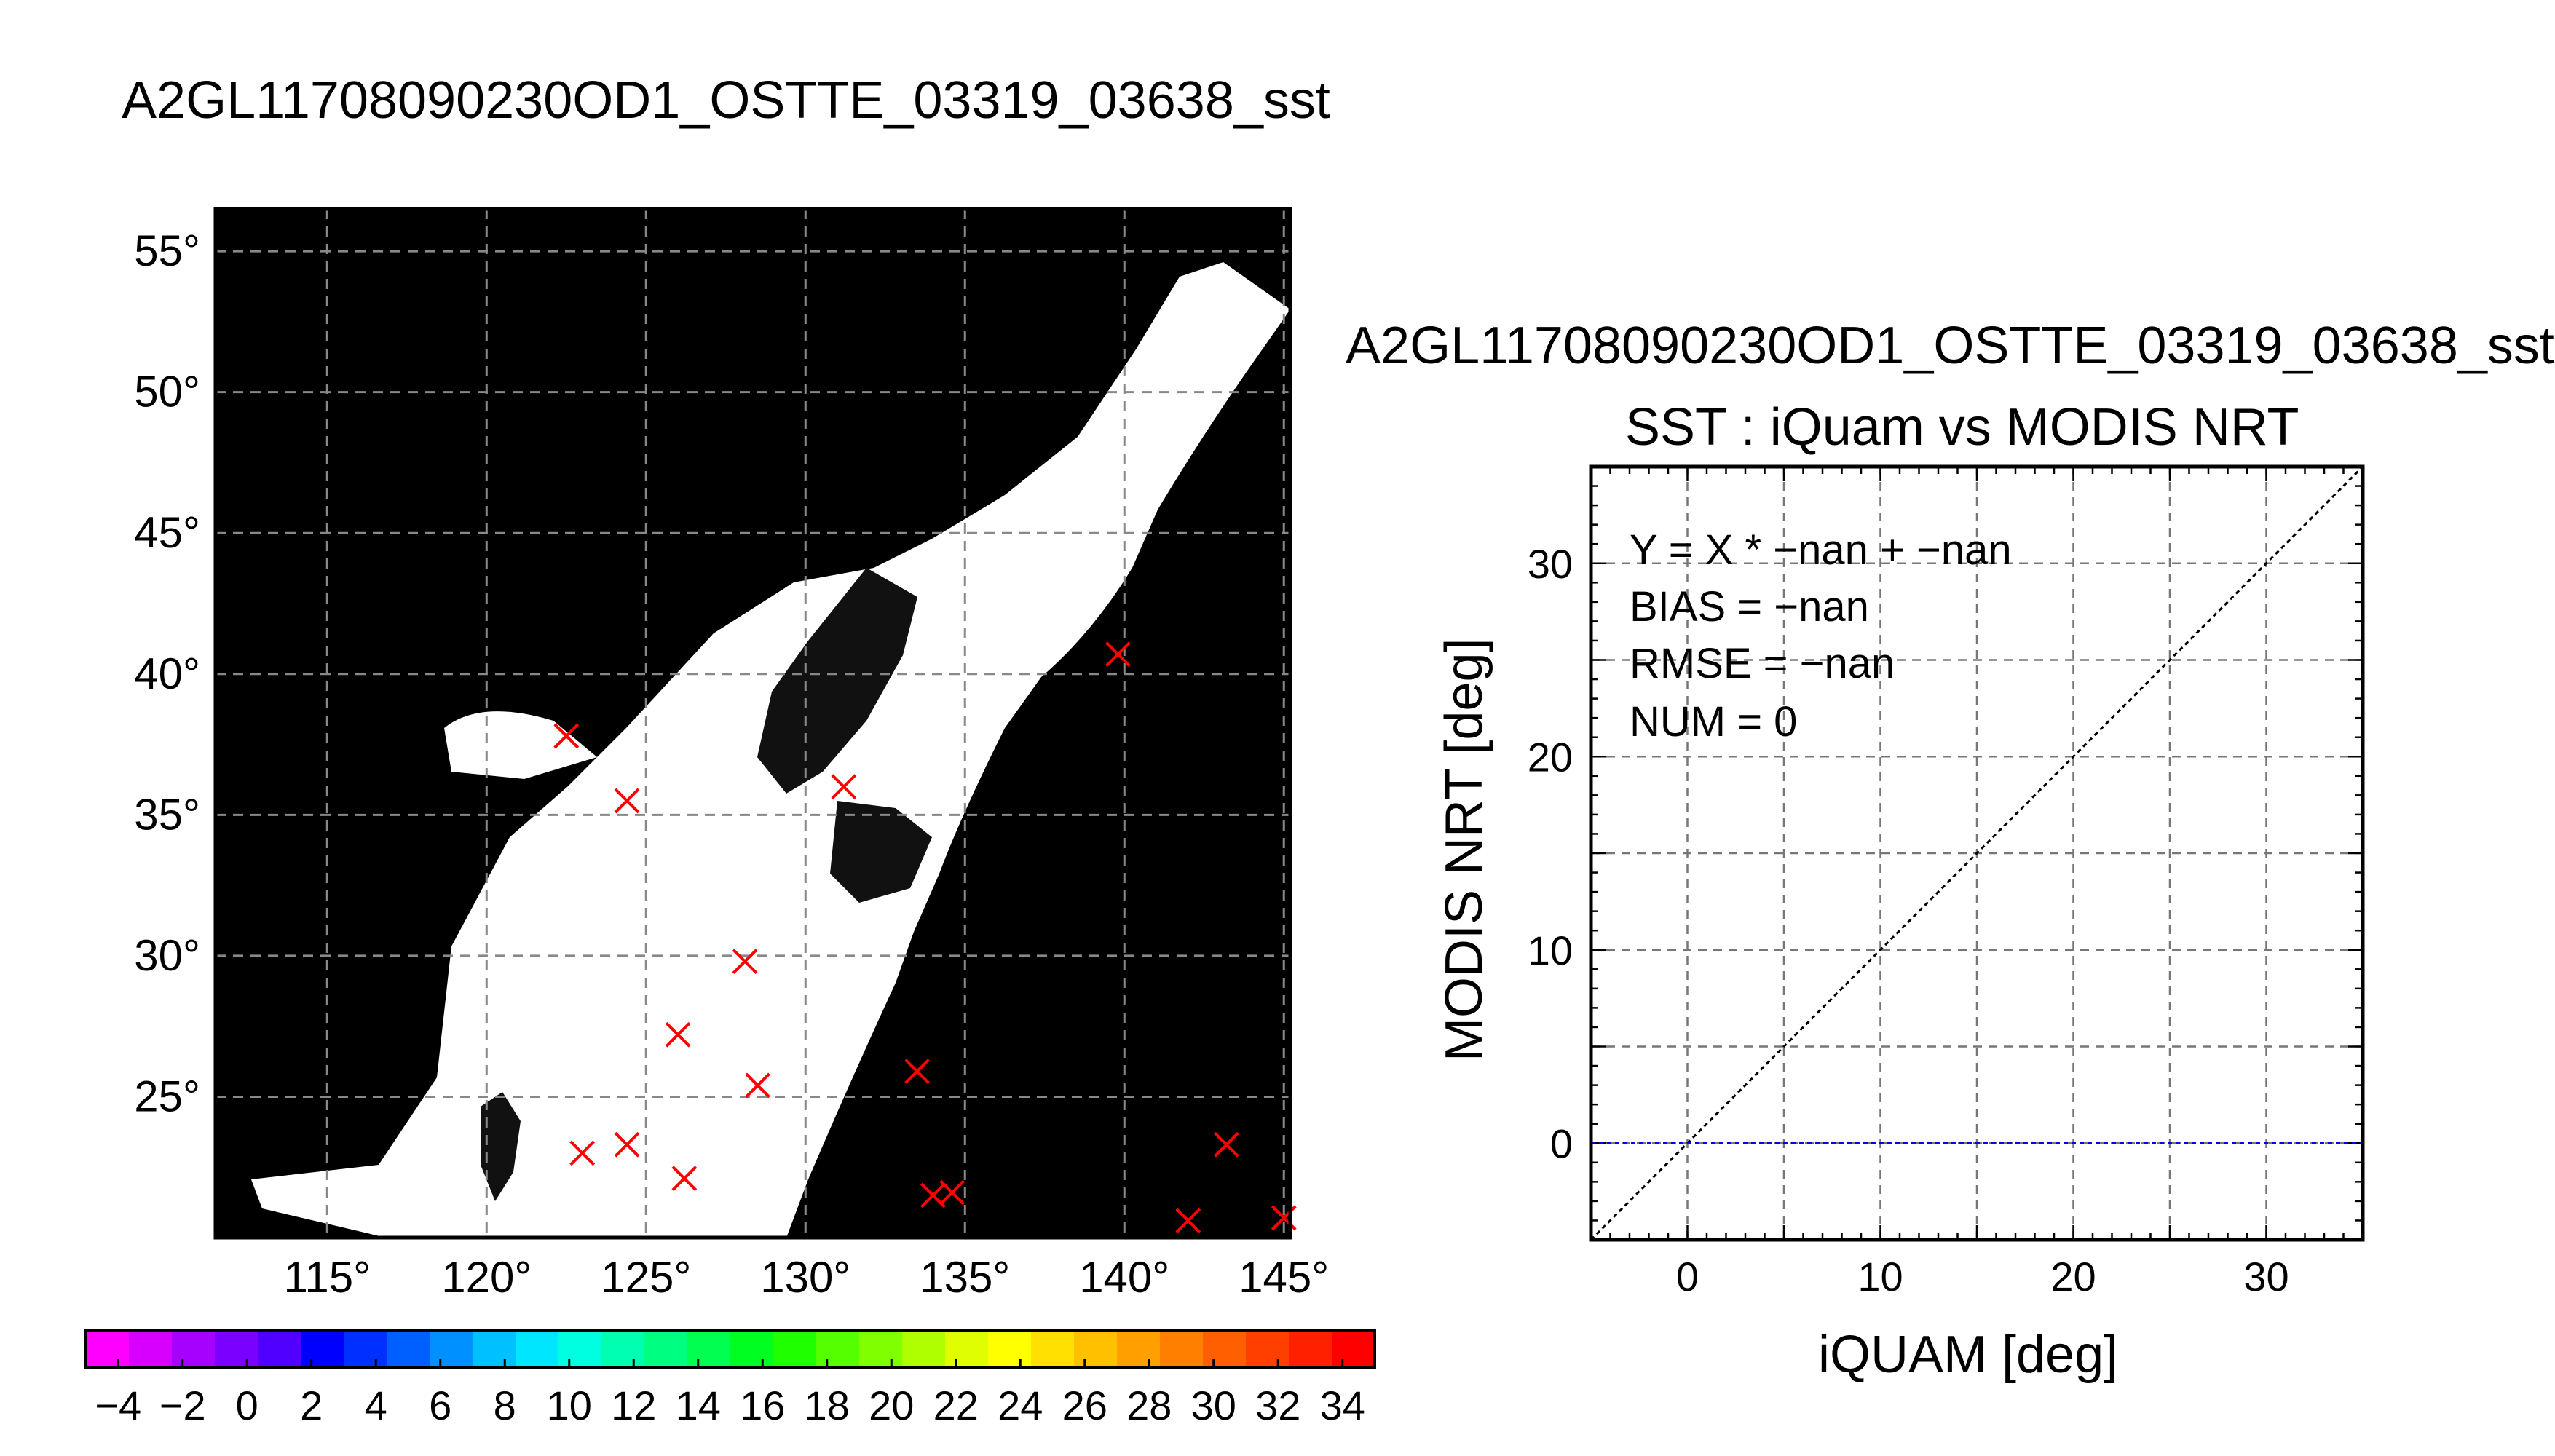 This screenshot has width=2555, height=1456. What do you see at coordinates (1550, 950) in the screenshot?
I see `scatter-y-tick-label: 10` at bounding box center [1550, 950].